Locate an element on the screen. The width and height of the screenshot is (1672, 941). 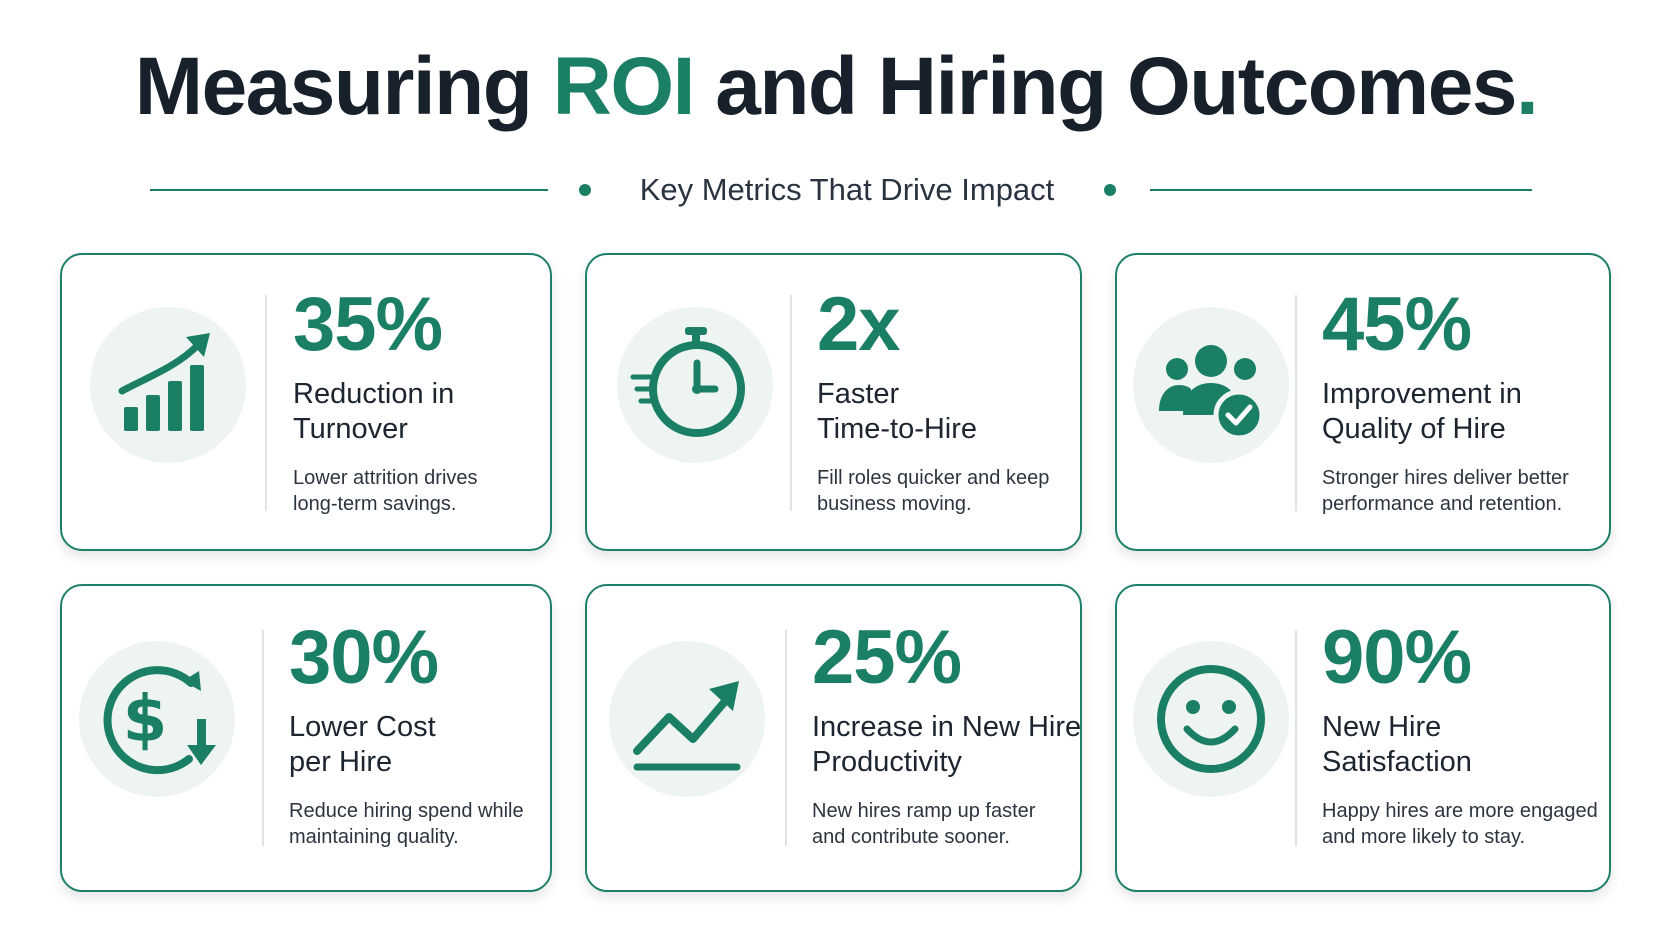
smiley-icon is located at coordinates (1211, 719).